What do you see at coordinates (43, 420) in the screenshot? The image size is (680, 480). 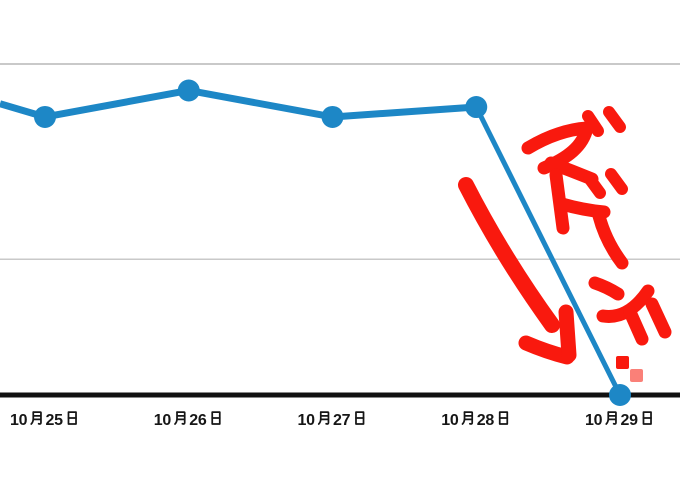 I see `x-axis-label: 10 25` at bounding box center [43, 420].